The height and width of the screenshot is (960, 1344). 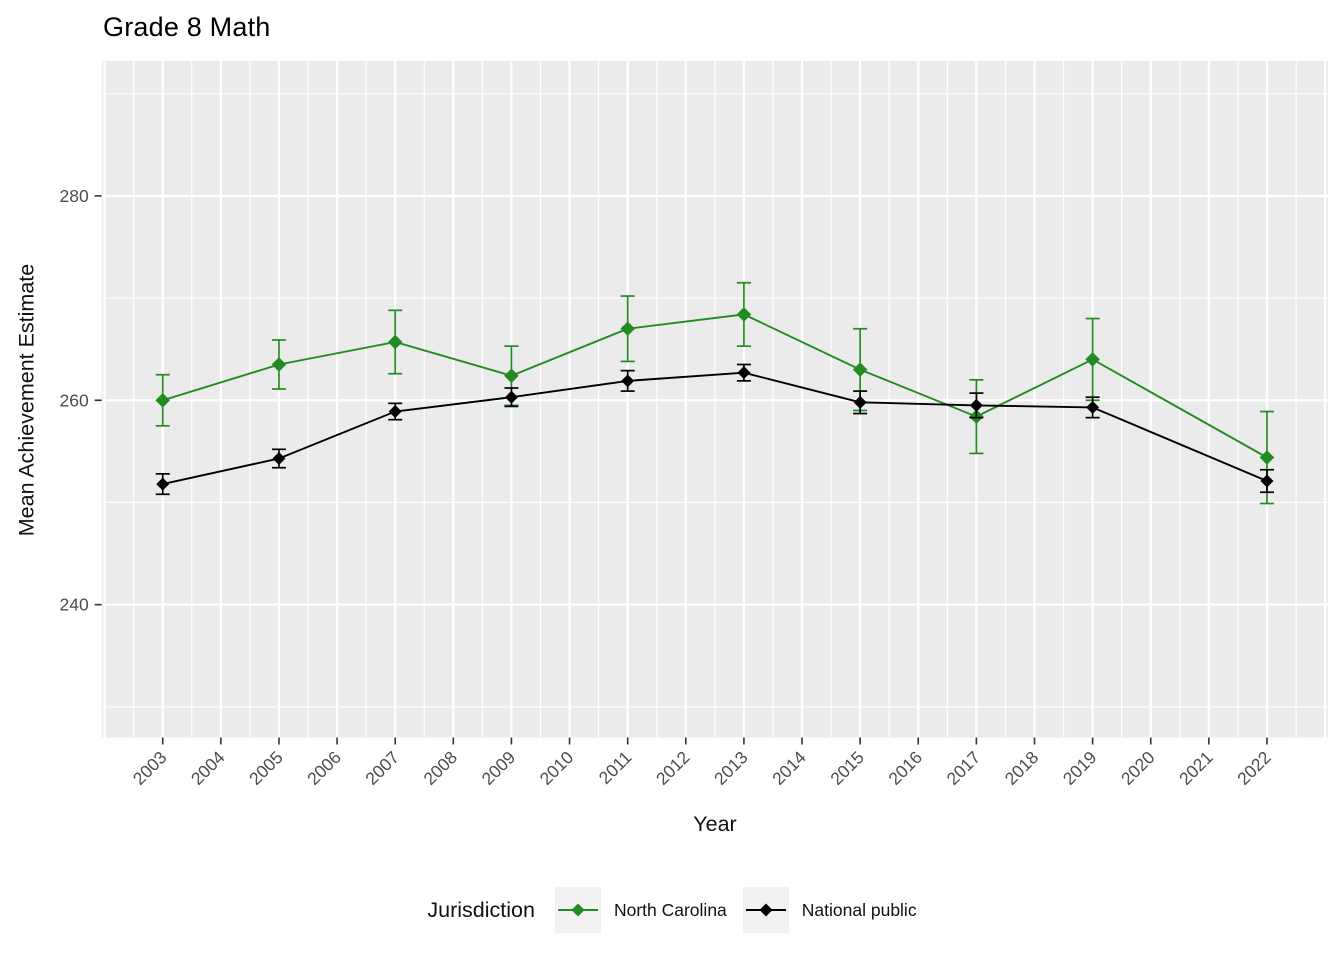 What do you see at coordinates (731, 768) in the screenshot?
I see `x-tick-label: 2013` at bounding box center [731, 768].